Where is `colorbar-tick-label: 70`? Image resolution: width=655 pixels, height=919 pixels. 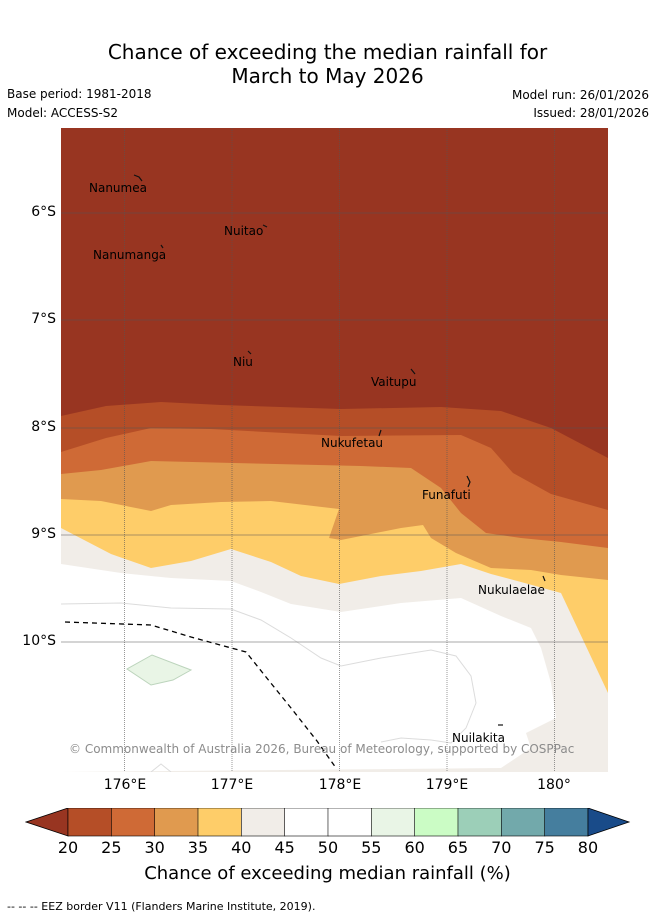
colorbar-tick-label: 70 is located at coordinates (501, 847).